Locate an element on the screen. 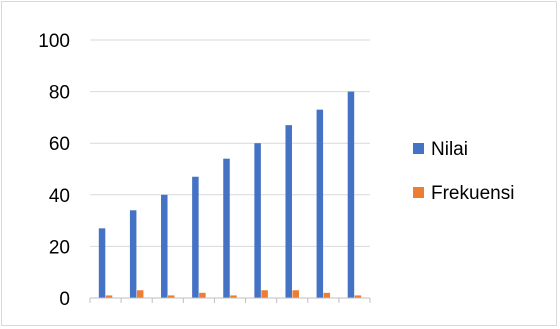 This screenshot has height=329, width=560. x-axis is located at coordinates (230, 300).